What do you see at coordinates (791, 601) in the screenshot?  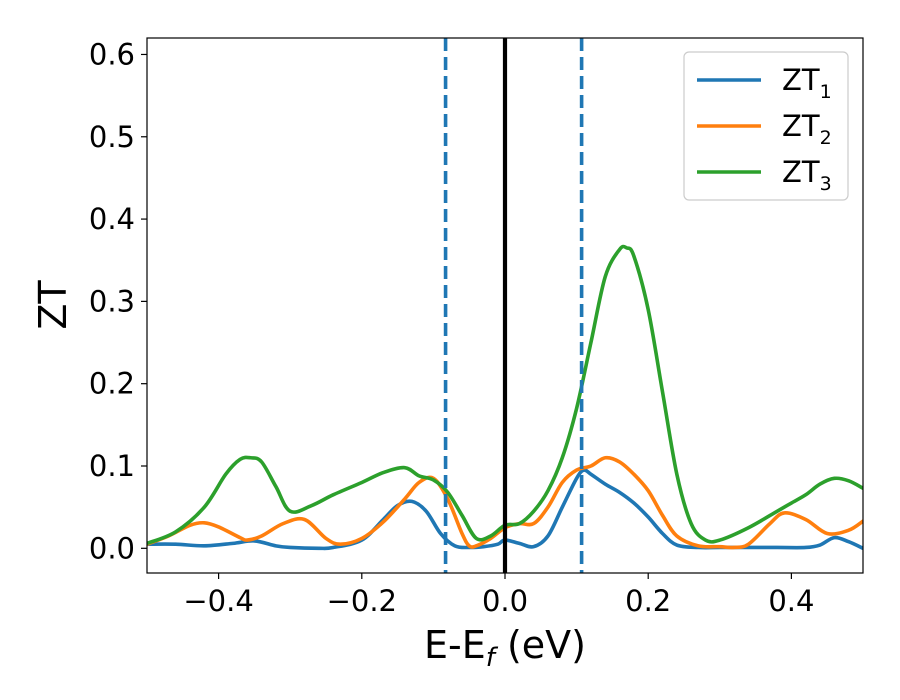 I see `x-tick-label: 0.4` at bounding box center [791, 601].